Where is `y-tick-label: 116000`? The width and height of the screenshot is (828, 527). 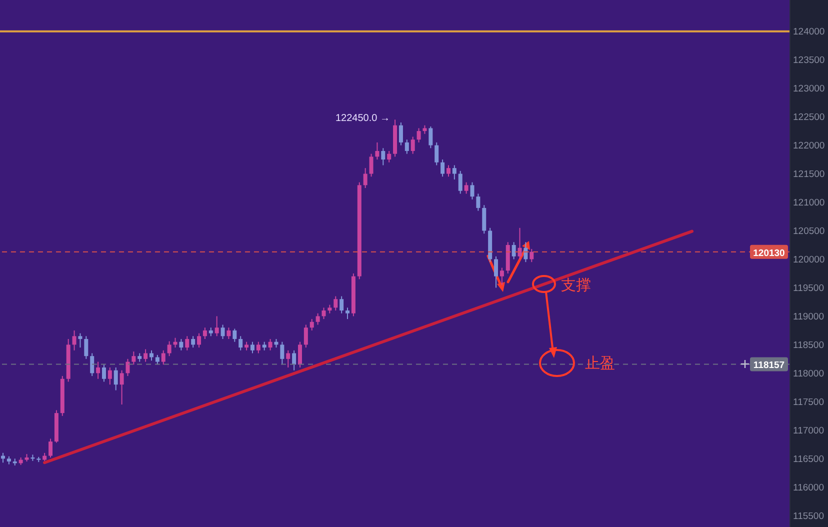
y-tick-label: 116000 is located at coordinates (808, 488).